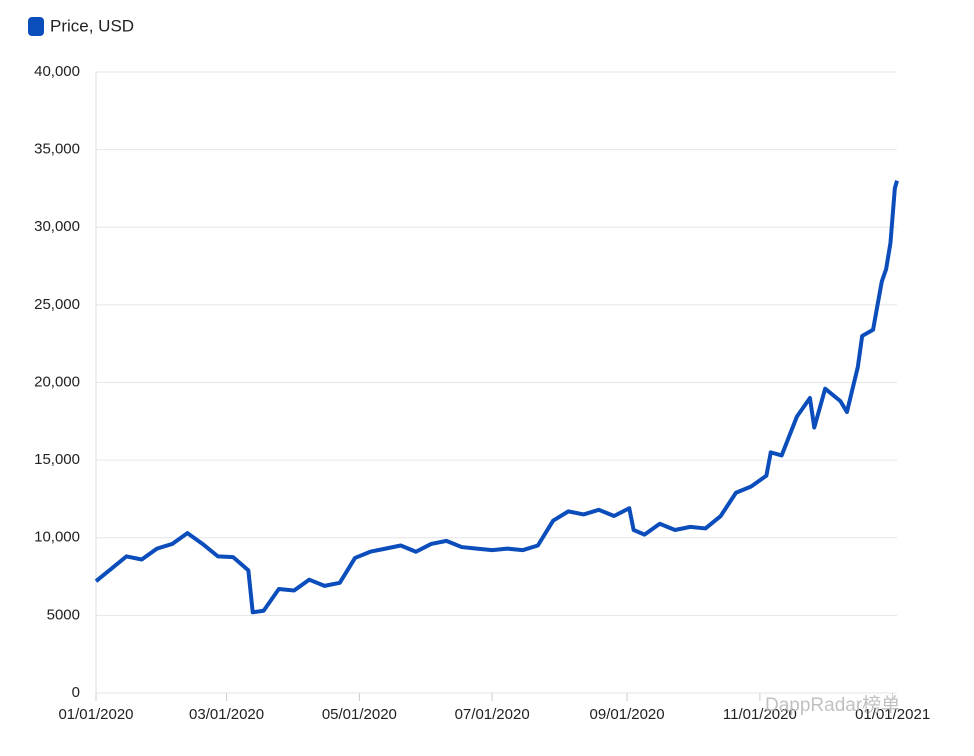  I want to click on legend-label: Price, USD, so click(92, 25).